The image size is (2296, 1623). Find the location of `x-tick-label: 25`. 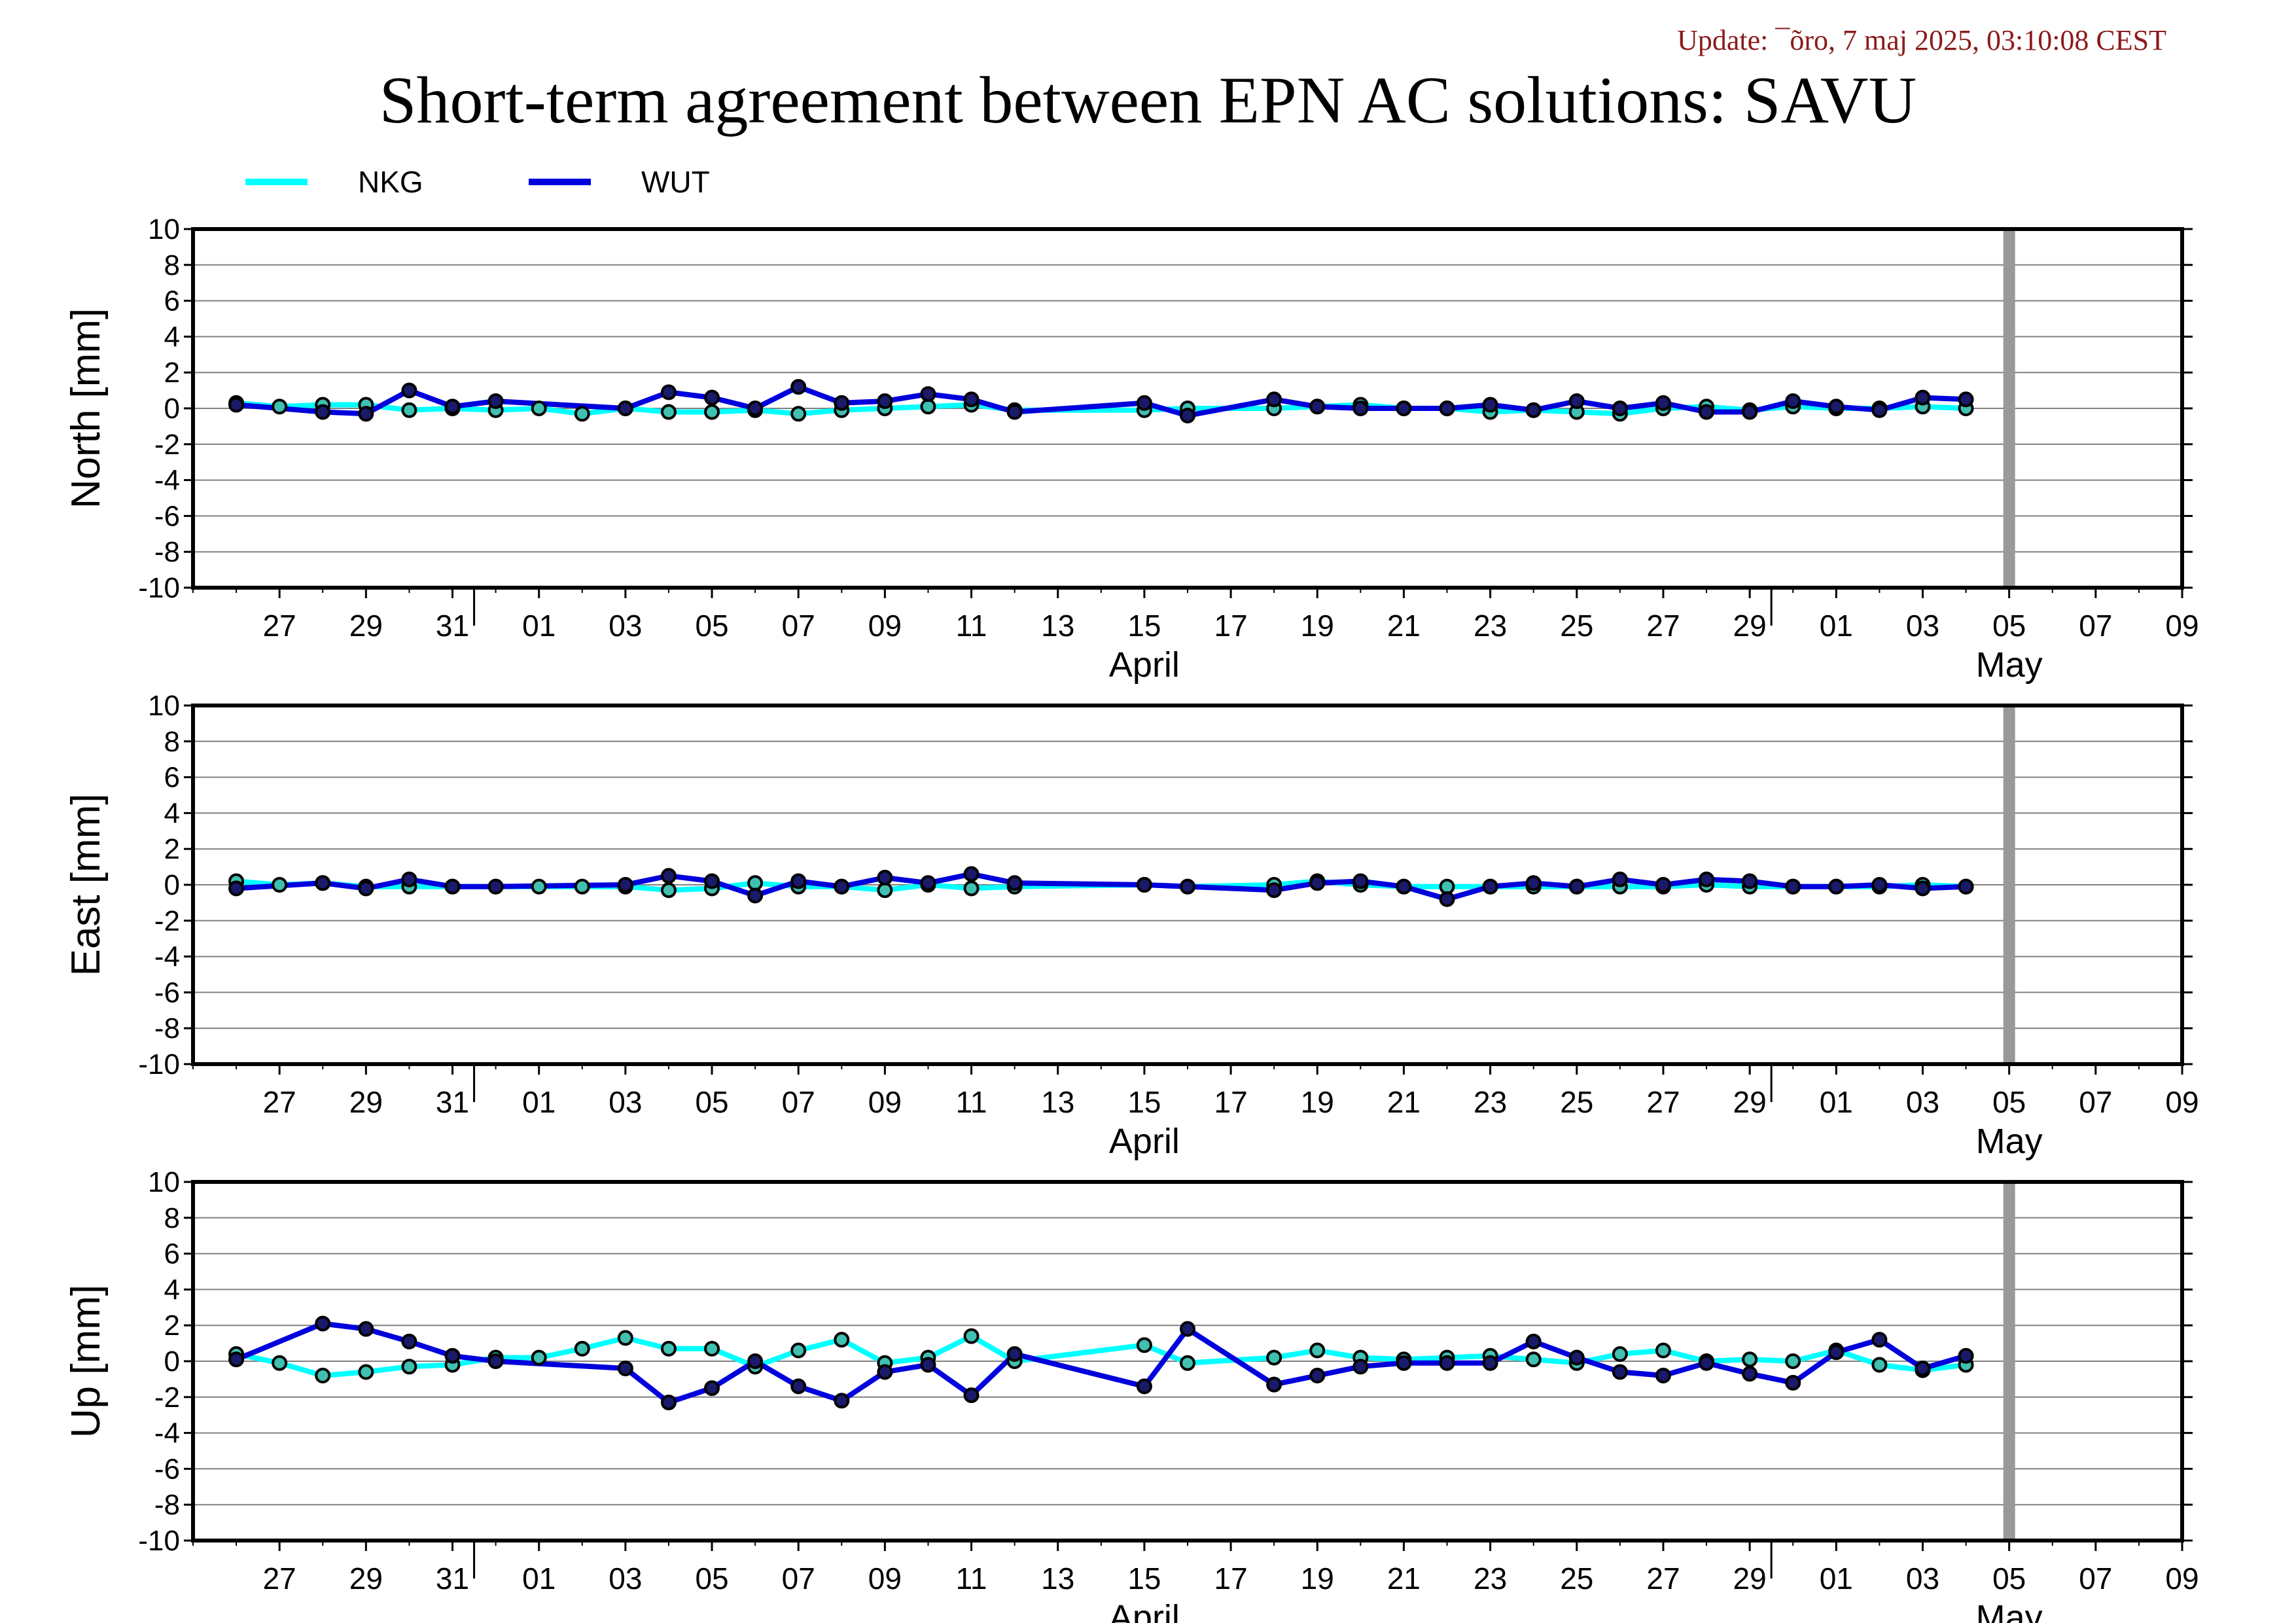

x-tick-label: 25 is located at coordinates (1577, 626).